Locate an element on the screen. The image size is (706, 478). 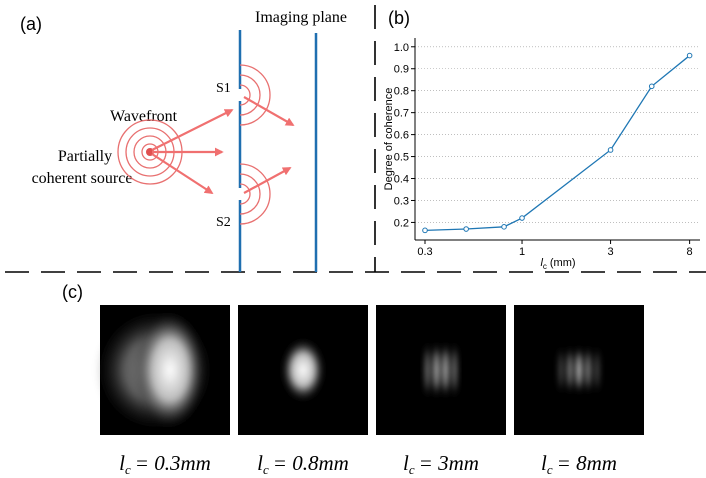
y-tick-label: 0.4 is located at coordinates (401, 180).